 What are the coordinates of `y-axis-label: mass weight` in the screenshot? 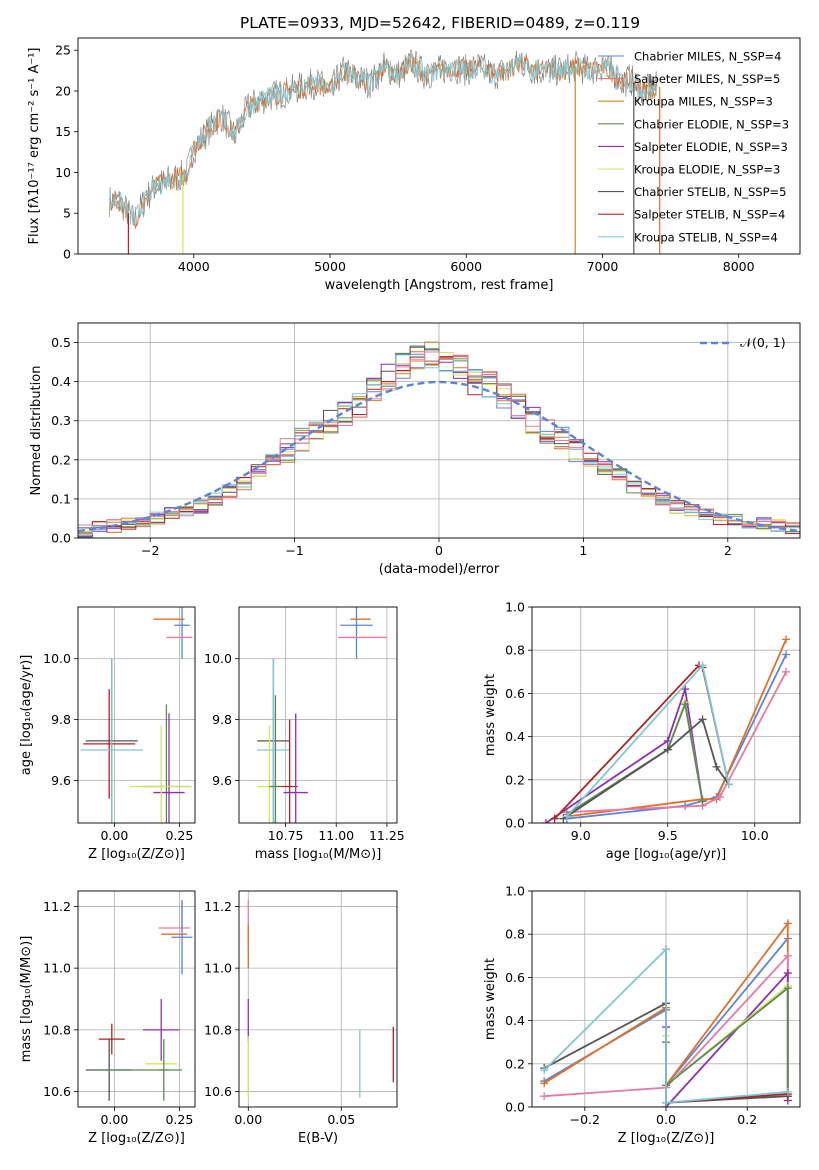 It's located at (490, 999).